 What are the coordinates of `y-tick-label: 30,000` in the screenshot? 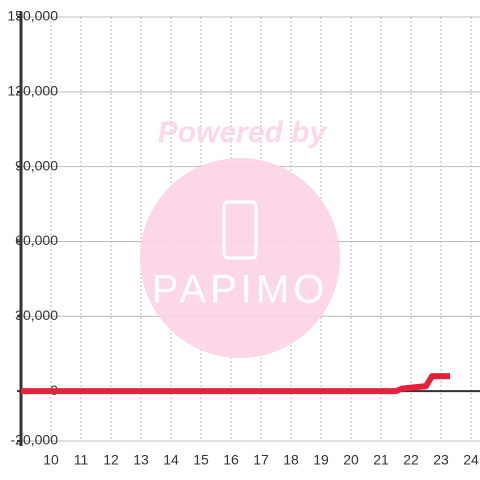 It's located at (36, 315).